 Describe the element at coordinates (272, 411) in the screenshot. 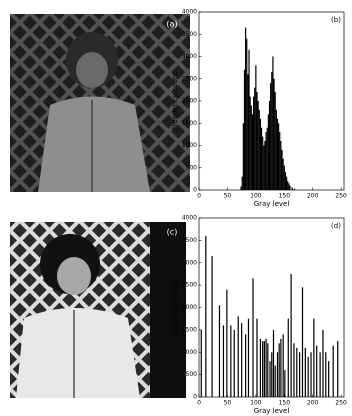

I see `x-axis-label: Gray level` at that location.